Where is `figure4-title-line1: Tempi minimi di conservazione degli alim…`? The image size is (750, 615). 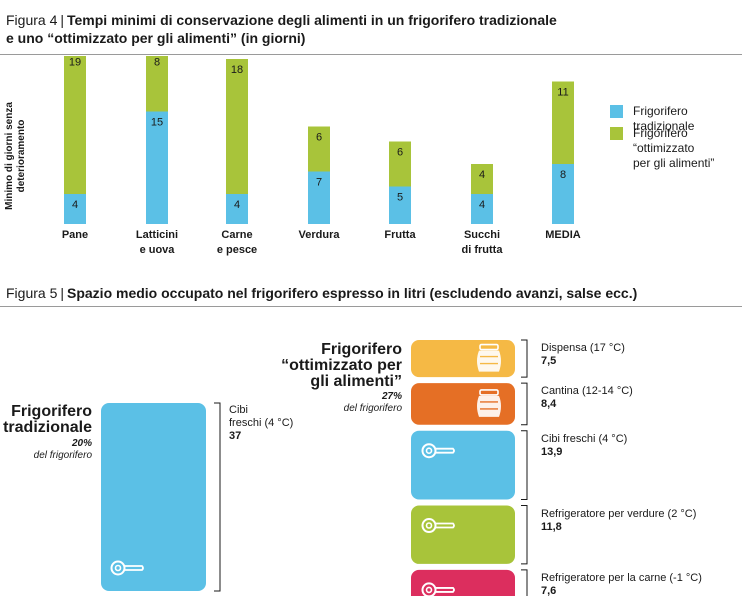 figure4-title-line1: Tempi minimi di conservazione degli alim… is located at coordinates (312, 20).